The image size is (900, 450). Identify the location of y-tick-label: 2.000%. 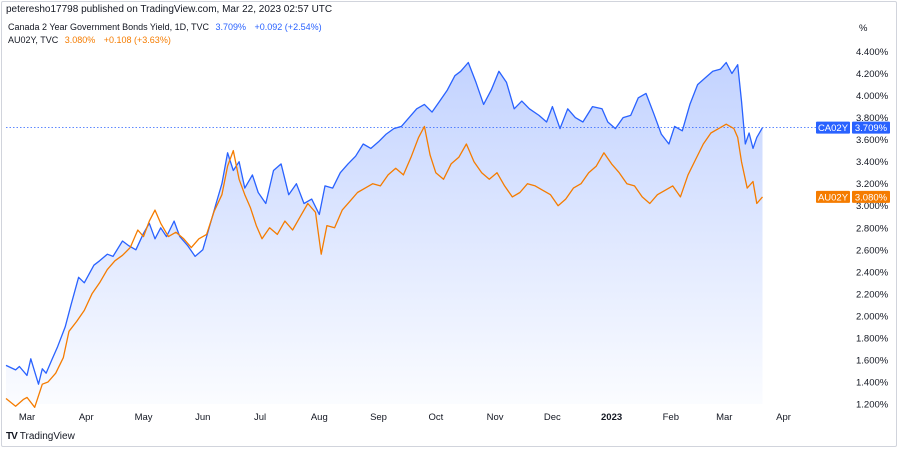
(872, 316).